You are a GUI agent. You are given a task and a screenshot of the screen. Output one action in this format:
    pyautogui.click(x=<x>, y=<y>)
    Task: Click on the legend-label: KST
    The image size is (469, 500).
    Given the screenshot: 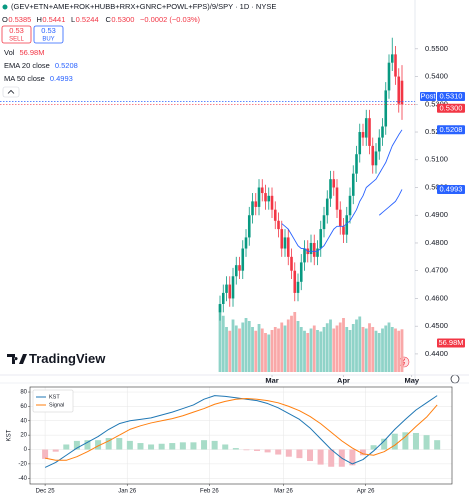 What is the action you would take?
    pyautogui.click(x=54, y=397)
    